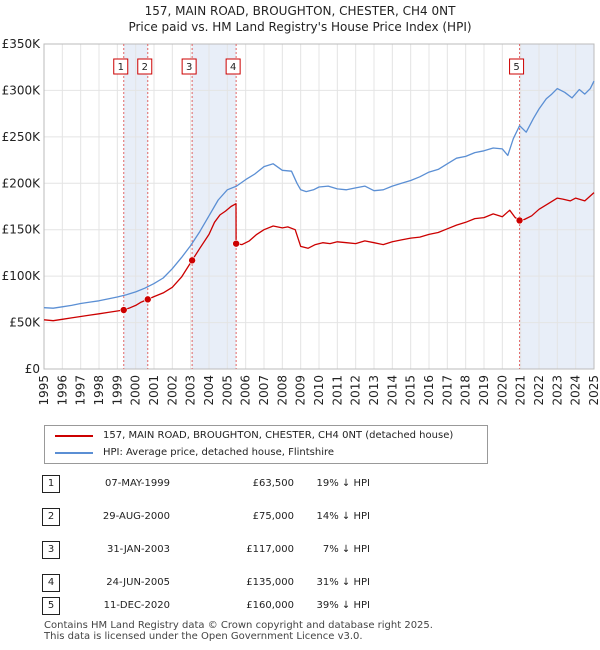 This screenshot has height=650, width=600. Describe the element at coordinates (429, 390) in the screenshot. I see `x-tick-label: 2016` at that location.